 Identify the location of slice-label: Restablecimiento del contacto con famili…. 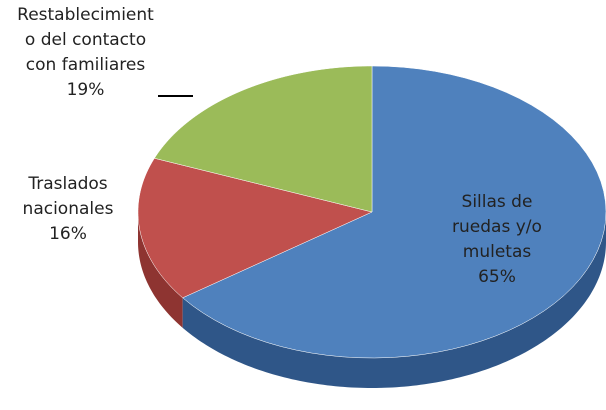
(85, 53).